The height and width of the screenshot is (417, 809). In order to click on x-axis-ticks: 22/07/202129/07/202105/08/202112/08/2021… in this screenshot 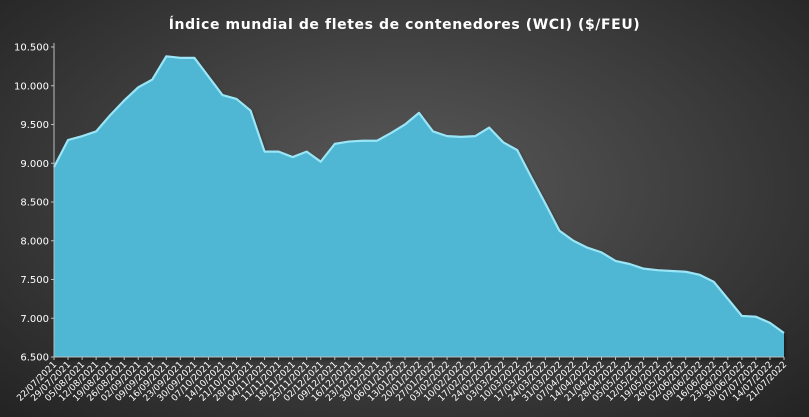, I will do `click(402, 380)`.